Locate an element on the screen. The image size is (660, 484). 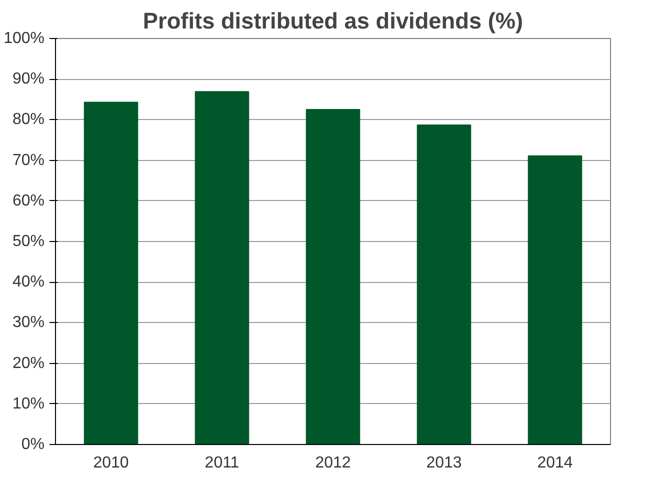
y-tick-label: 10% is located at coordinates (28, 403).